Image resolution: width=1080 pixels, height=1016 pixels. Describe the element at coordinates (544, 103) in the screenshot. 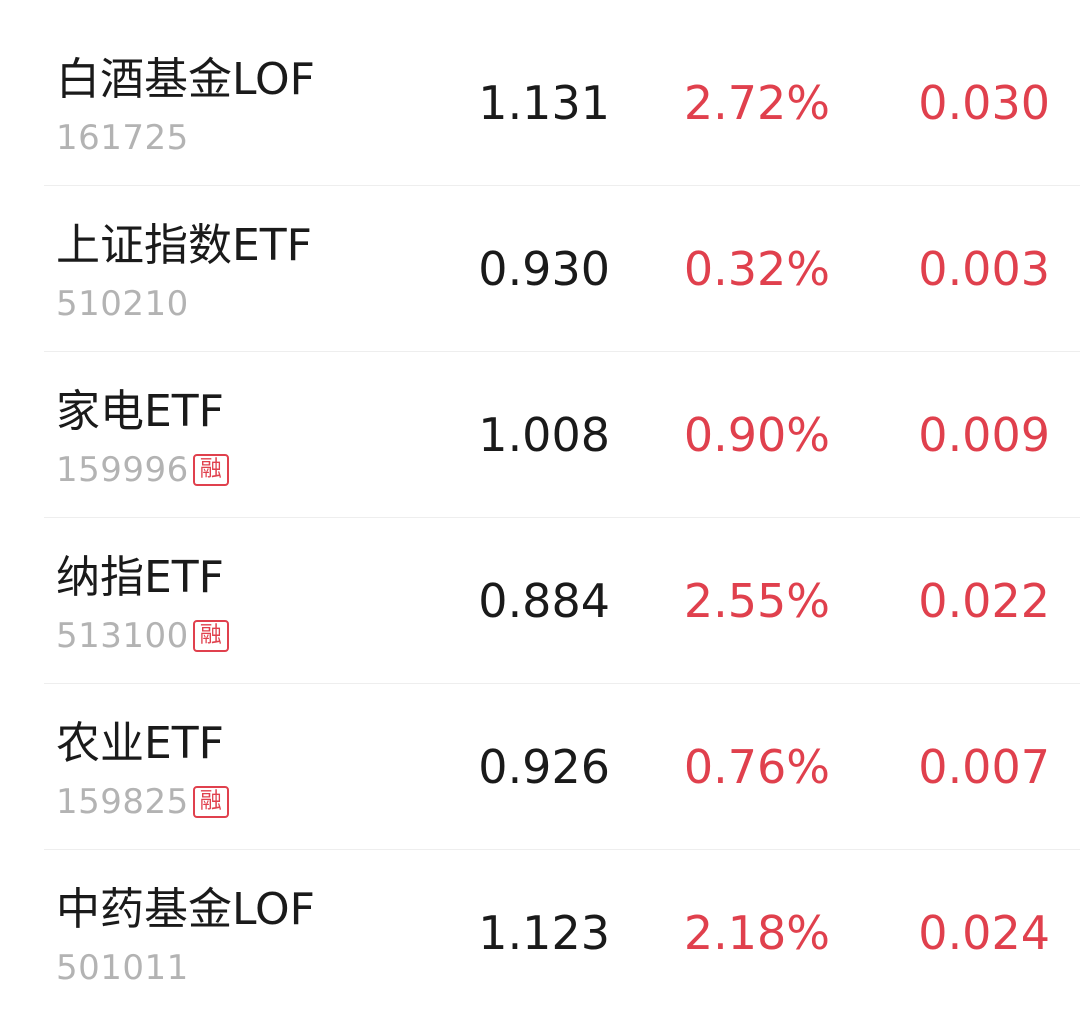

I see `latest-price: 1.131` at that location.